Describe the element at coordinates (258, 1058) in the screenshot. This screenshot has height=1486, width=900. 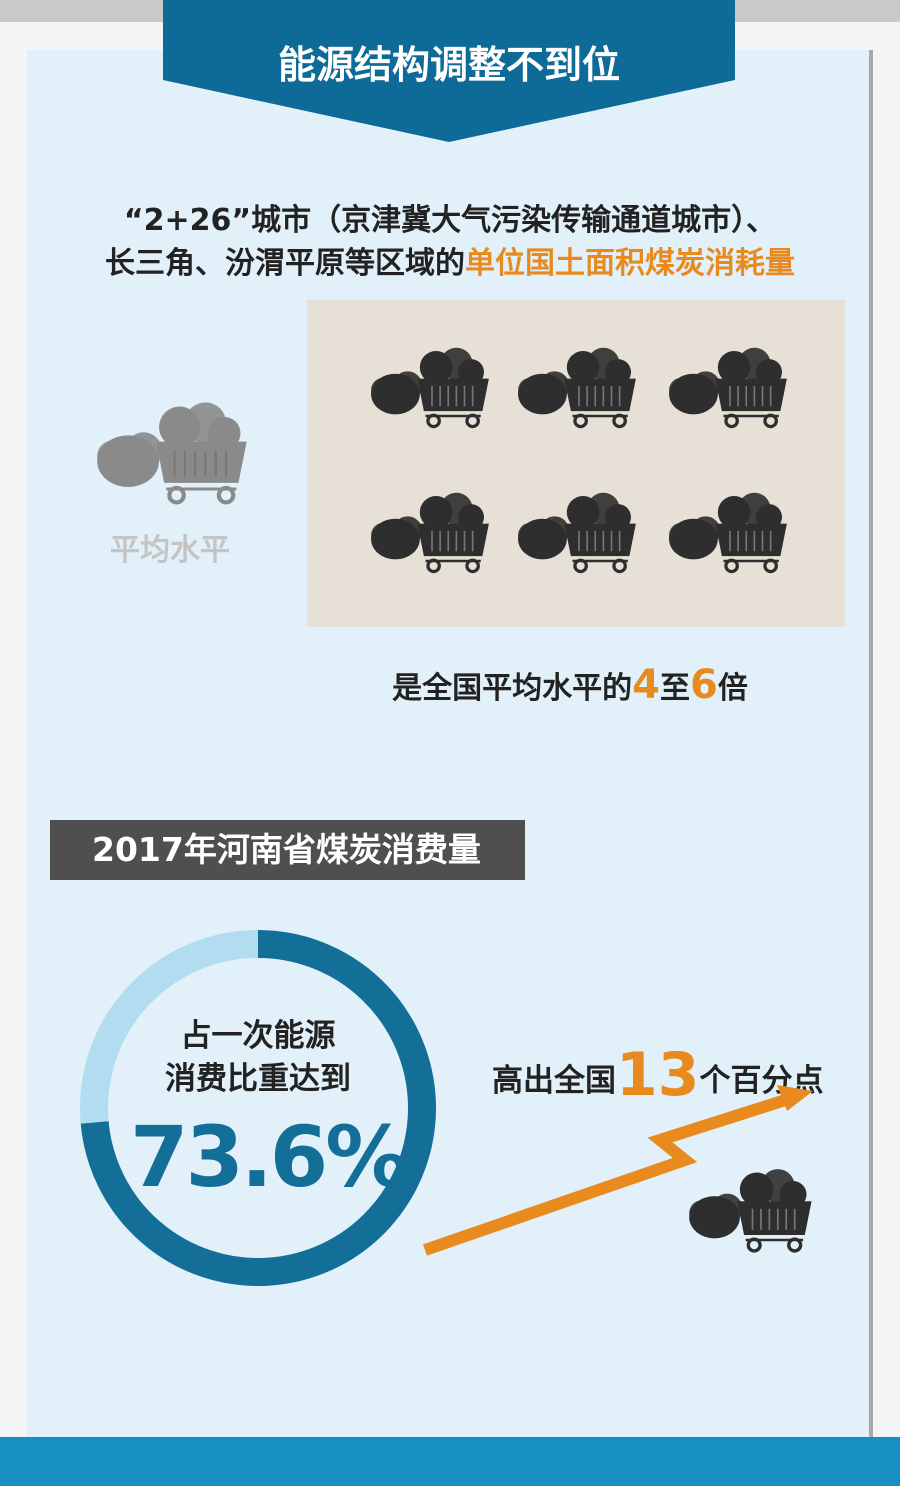
I see `donut-caption: 占一次能源消费比重达到` at that location.